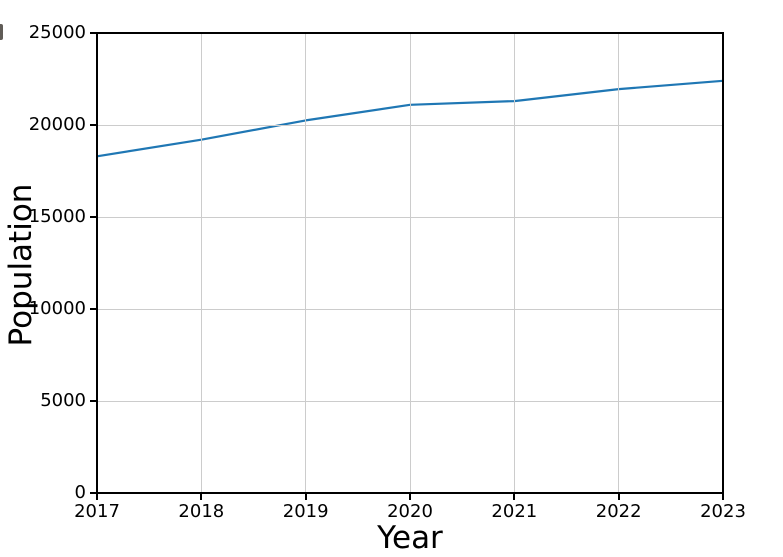 The height and width of the screenshot is (557, 783). What do you see at coordinates (514, 511) in the screenshot?
I see `x-tick-label: 2021` at bounding box center [514, 511].